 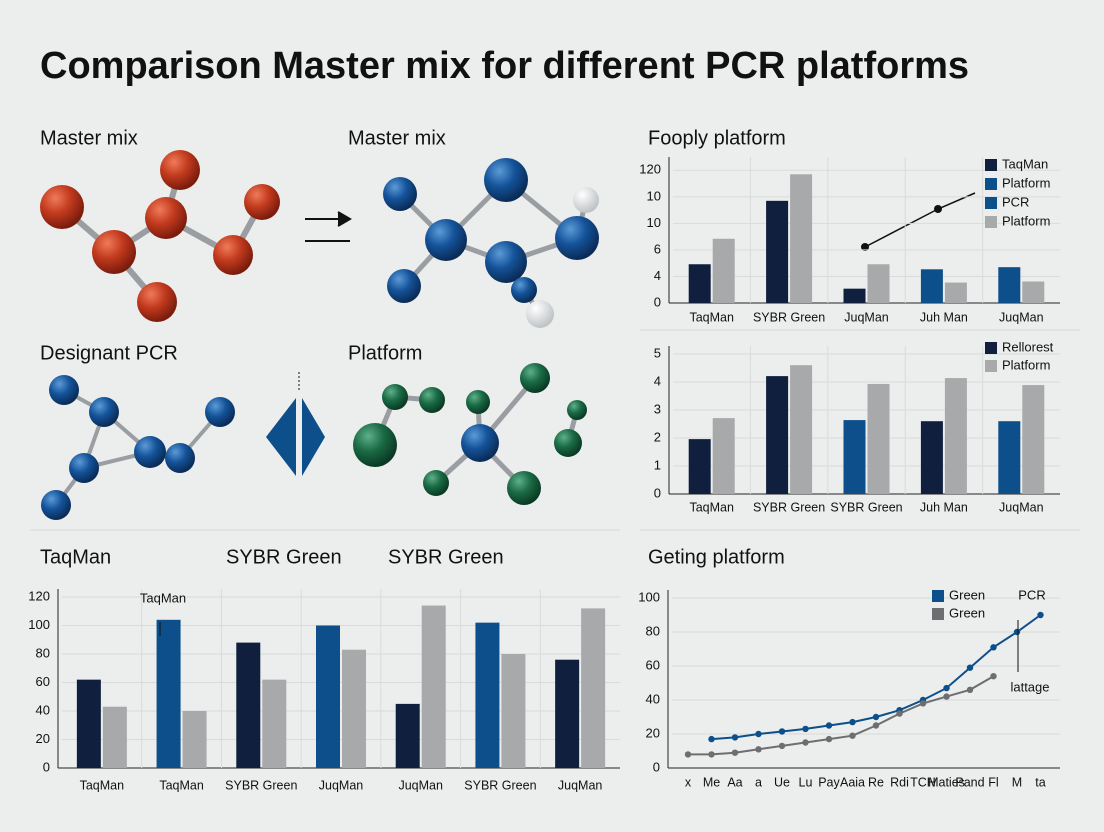 What do you see at coordinates (920, 220) in the screenshot?
I see `annotation-line` at bounding box center [920, 220].